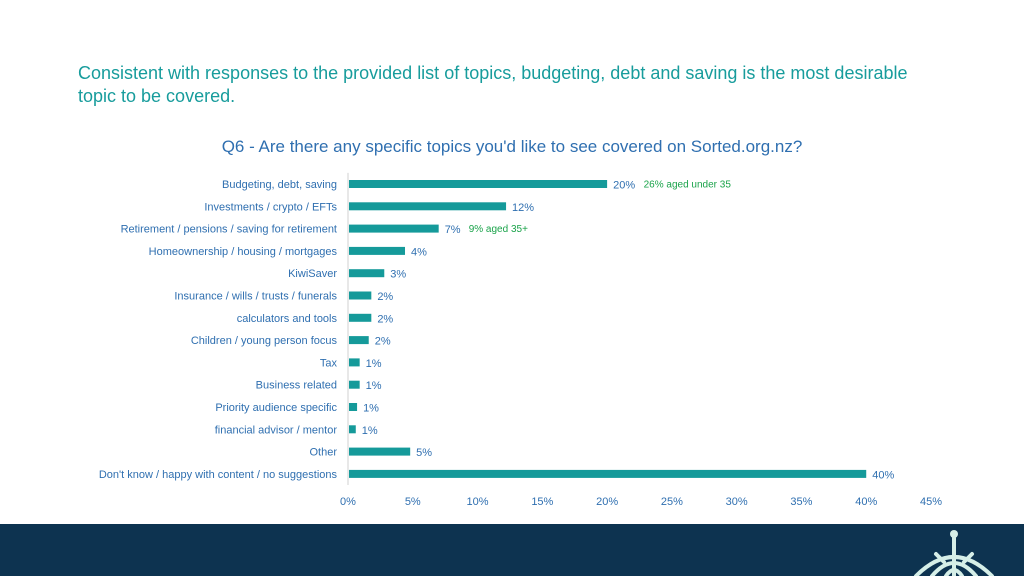  What do you see at coordinates (398, 275) in the screenshot?
I see `data-label: 3%` at bounding box center [398, 275].